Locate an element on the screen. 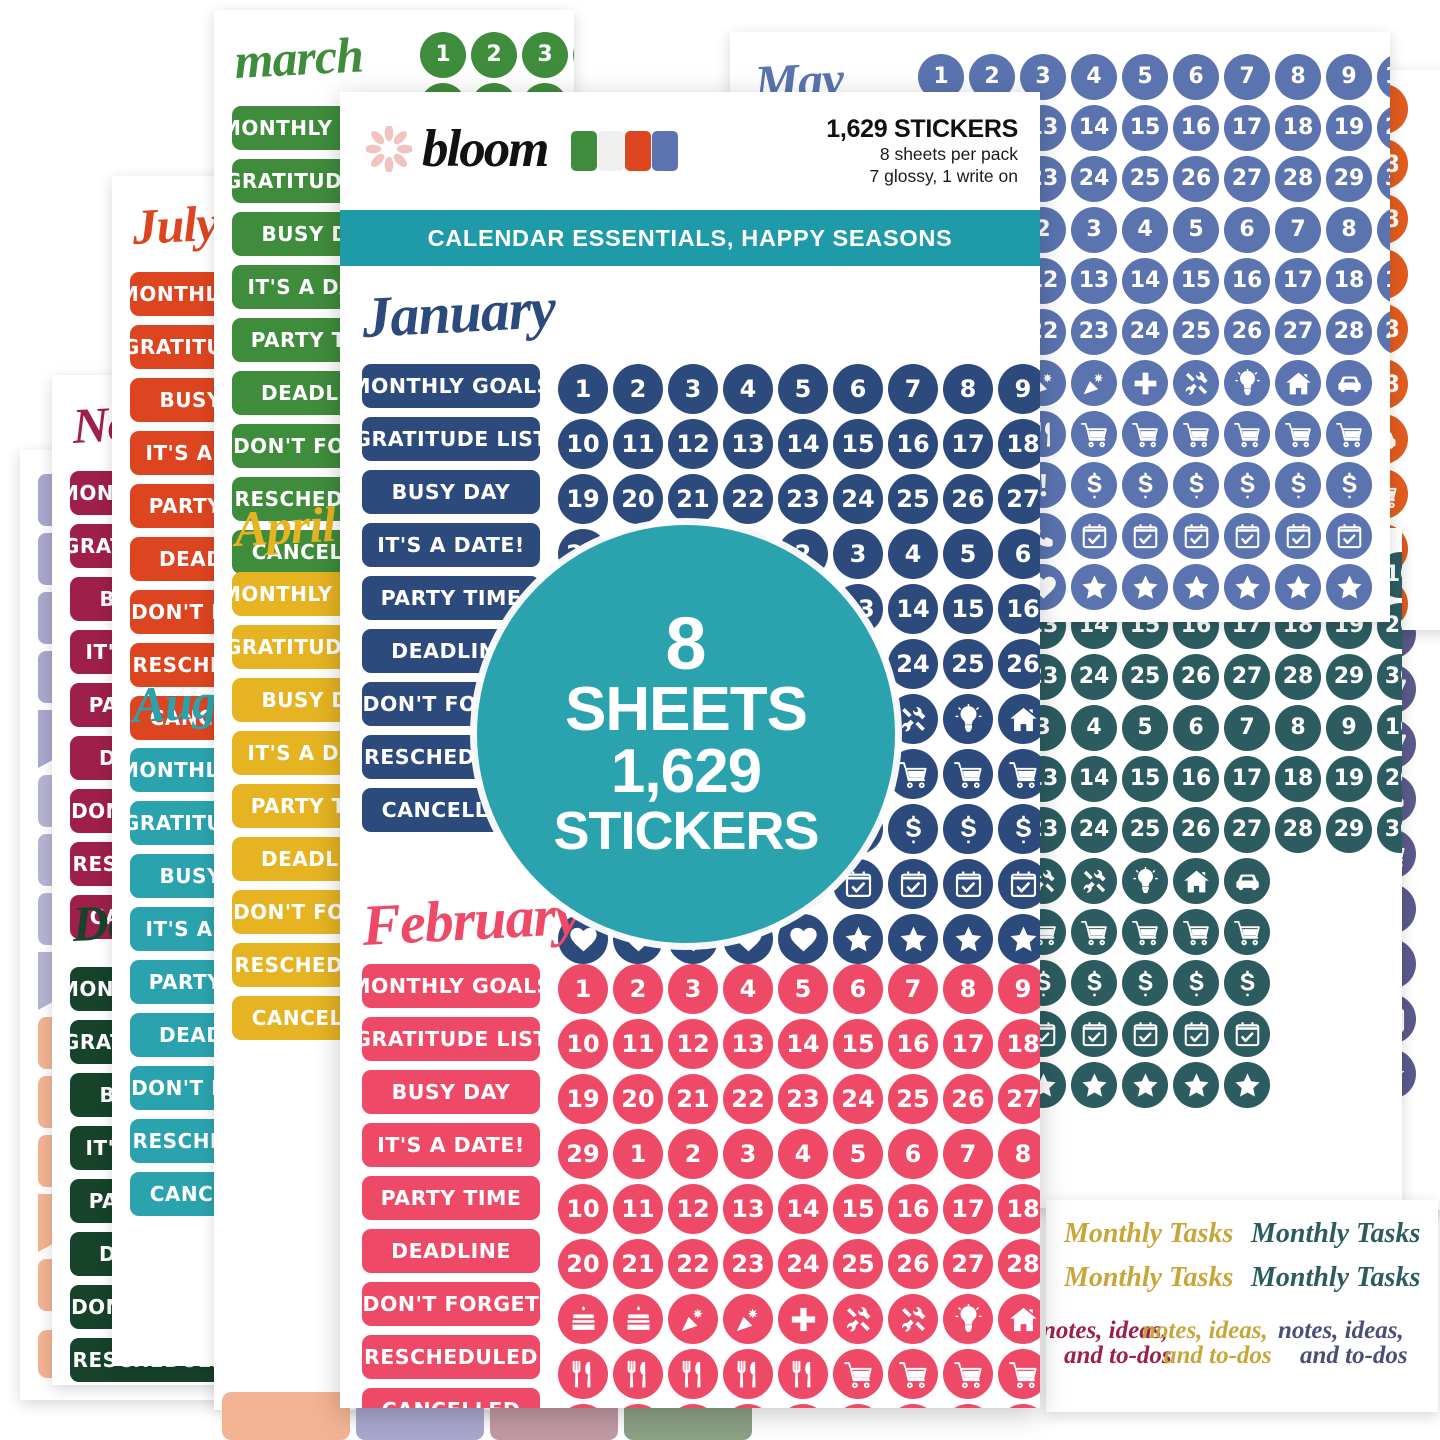 The width and height of the screenshot is (1440, 1440). party-popper-icon is located at coordinates (1094, 383).